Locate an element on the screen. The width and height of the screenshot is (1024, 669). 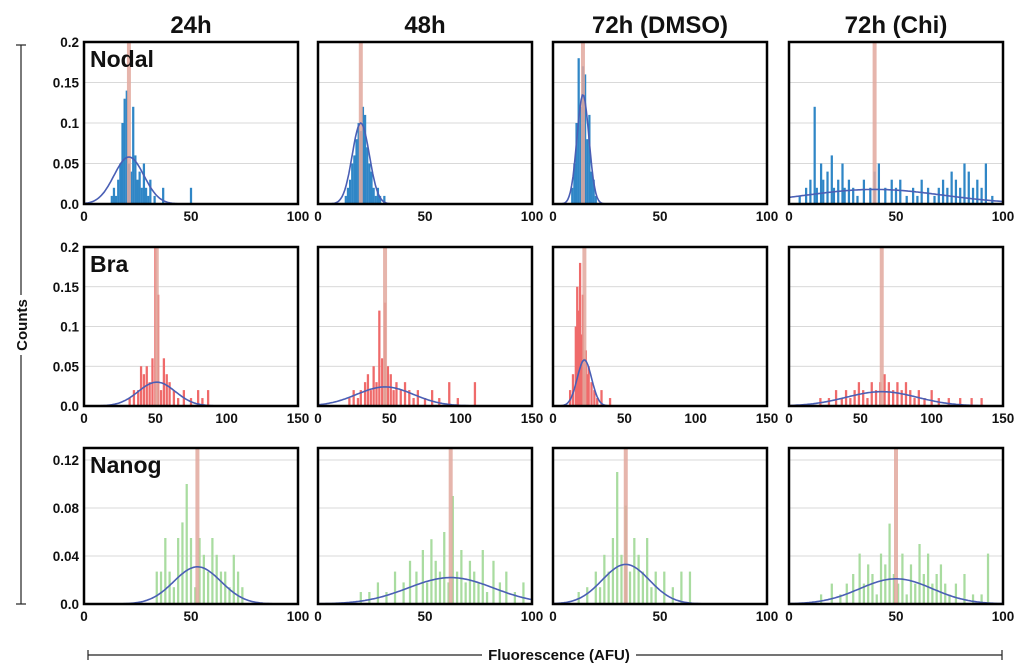
column-title: 72h (DMSO) is located at coordinates (660, 25).